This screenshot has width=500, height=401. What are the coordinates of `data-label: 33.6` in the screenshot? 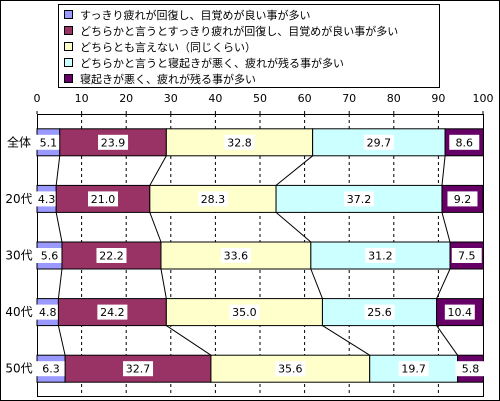 It's located at (236, 256).